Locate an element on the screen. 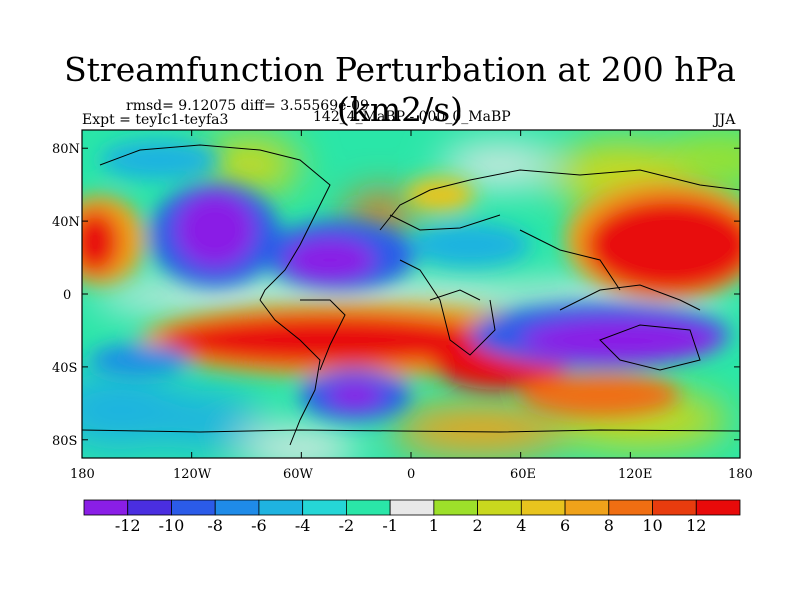 This screenshot has height=600, width=800. colorbar-level-label: 8 is located at coordinates (608, 525).